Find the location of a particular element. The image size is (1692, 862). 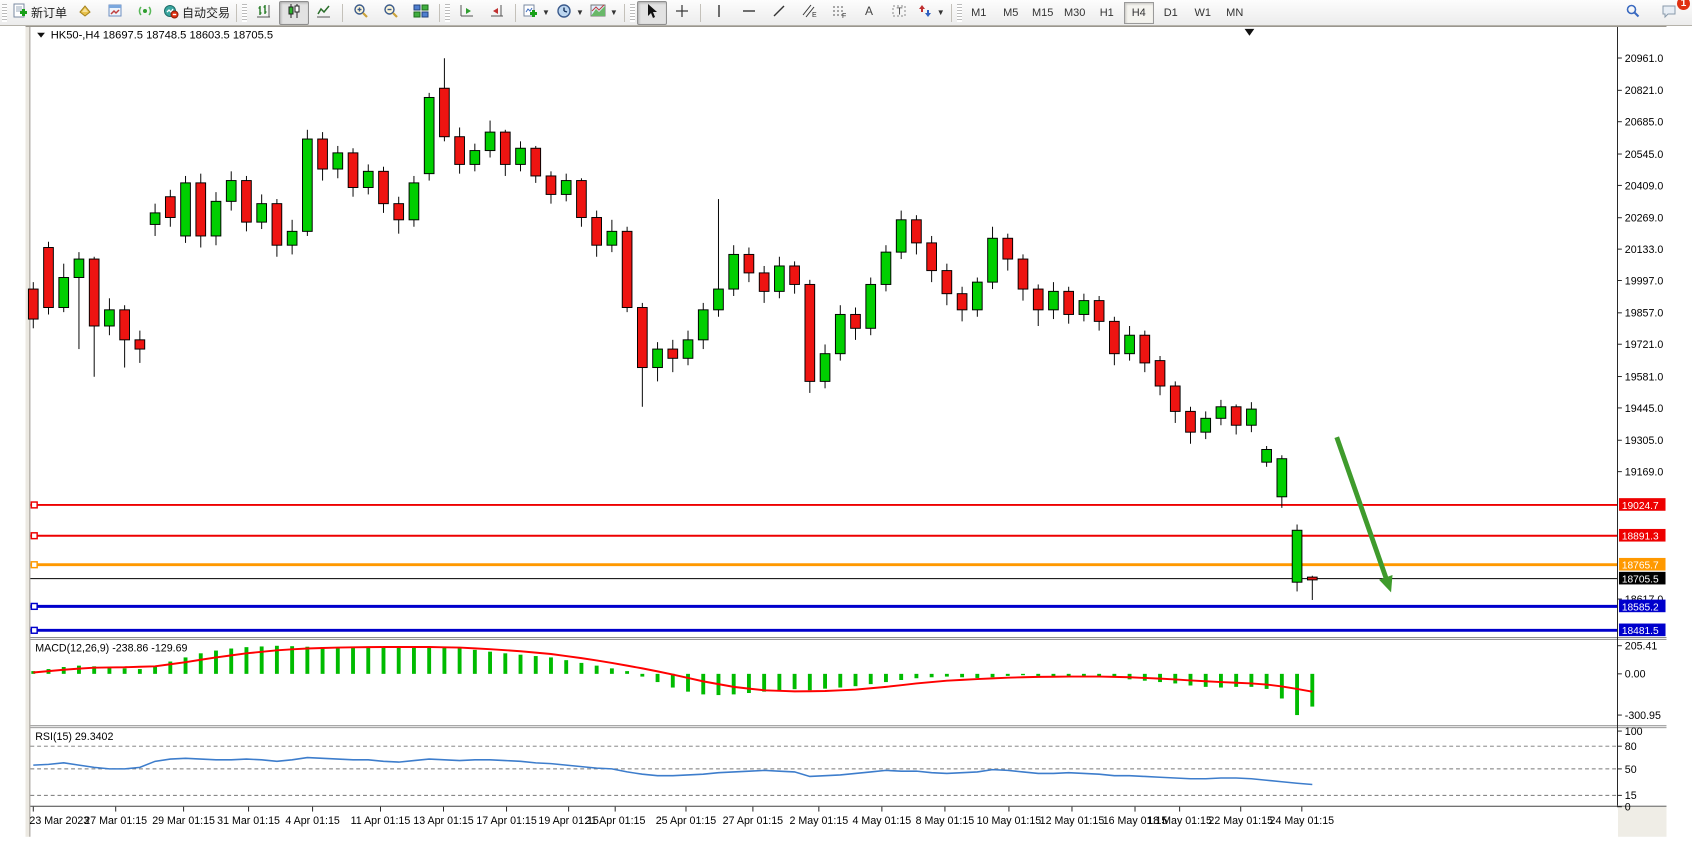

signals-button is located at coordinates (145, 13).